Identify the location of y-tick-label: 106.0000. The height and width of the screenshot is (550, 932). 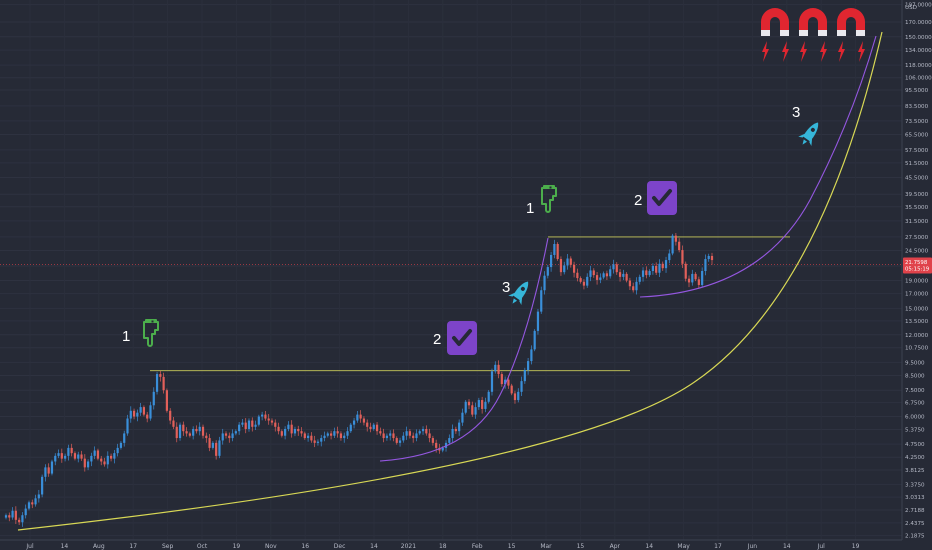
(918, 79).